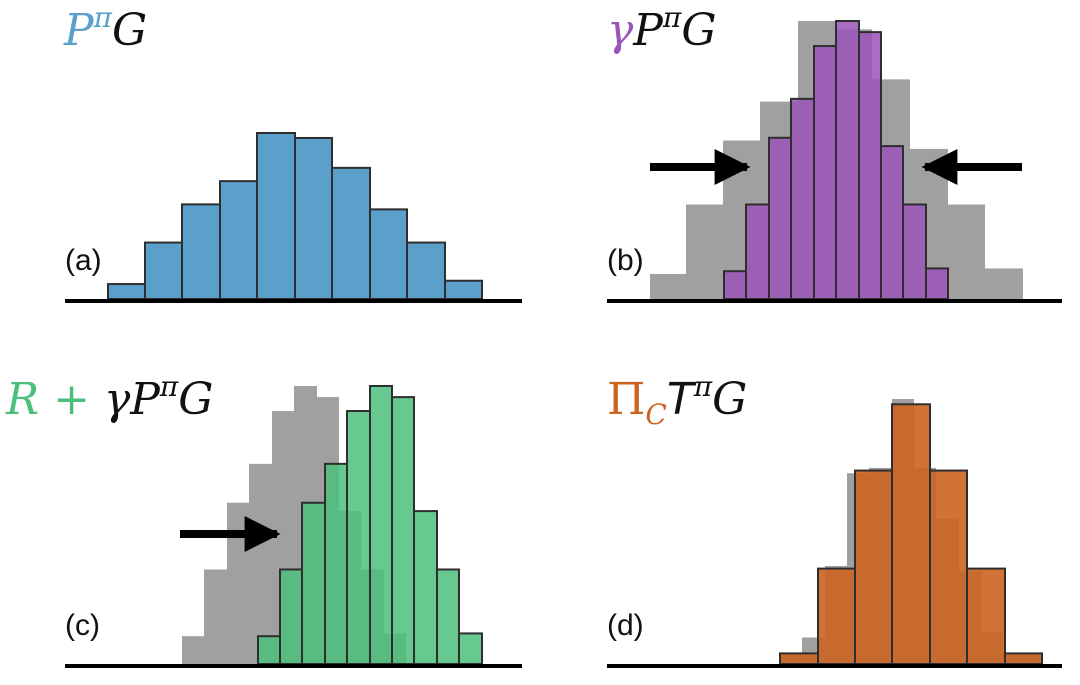 Image resolution: width=1080 pixels, height=685 pixels. Describe the element at coordinates (195, 399) in the screenshot. I see `formula-c-part: G` at that location.